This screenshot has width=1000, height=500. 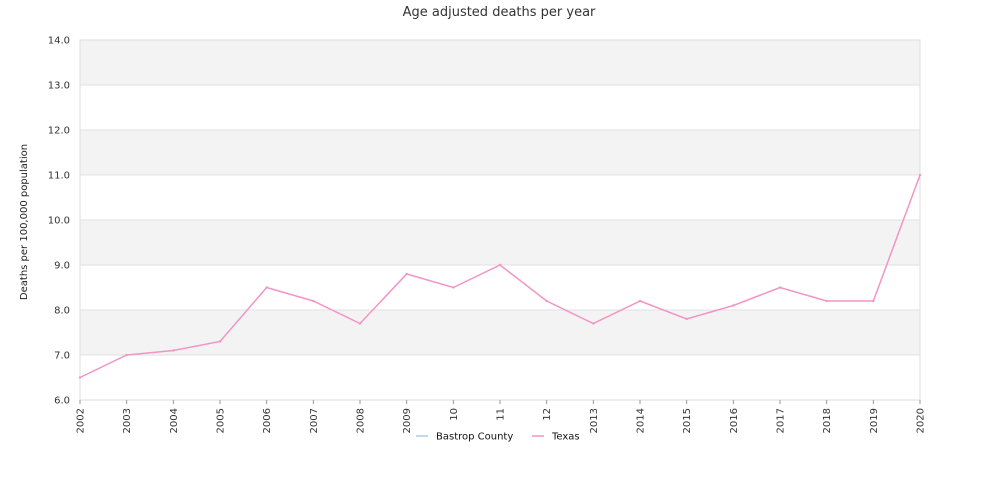 What do you see at coordinates (174, 420) in the screenshot?
I see `x-tick-label: 2004` at bounding box center [174, 420].